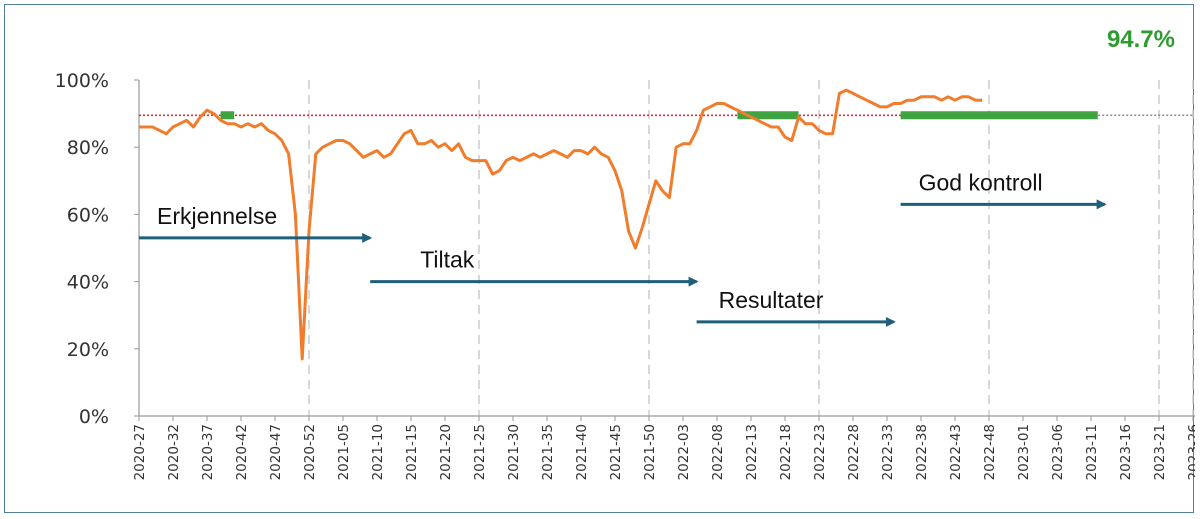 Image resolution: width=1200 pixels, height=519 pixels. What do you see at coordinates (922, 452) in the screenshot?
I see `x-tick-label: 2022-38` at bounding box center [922, 452].